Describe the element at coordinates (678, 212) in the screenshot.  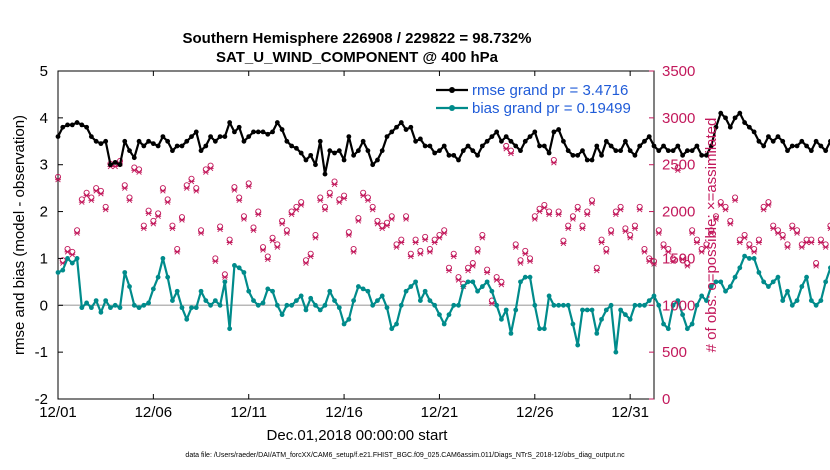
I see `y-right-tick-label: 2000` at that location.